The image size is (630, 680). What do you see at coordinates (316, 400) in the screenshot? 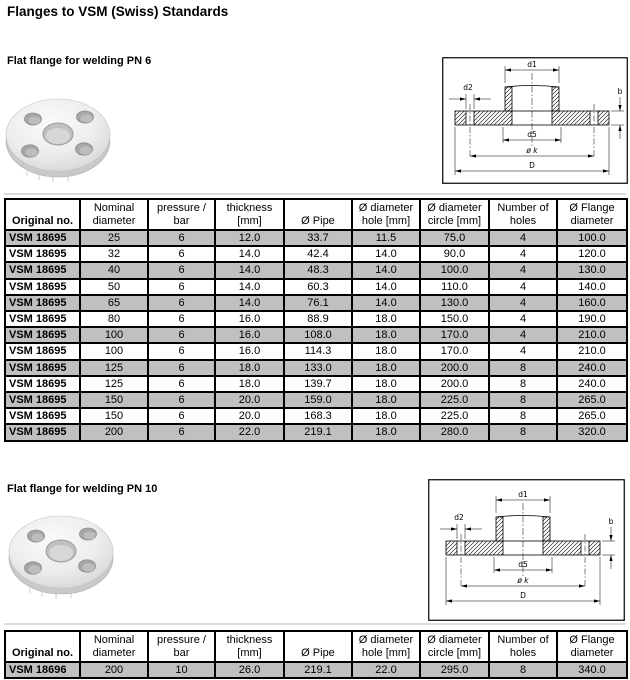
I see `table-row: VSM 18695 150 6 20.0 159.0 18.0 225.0 8 265.0` at bounding box center [316, 400].